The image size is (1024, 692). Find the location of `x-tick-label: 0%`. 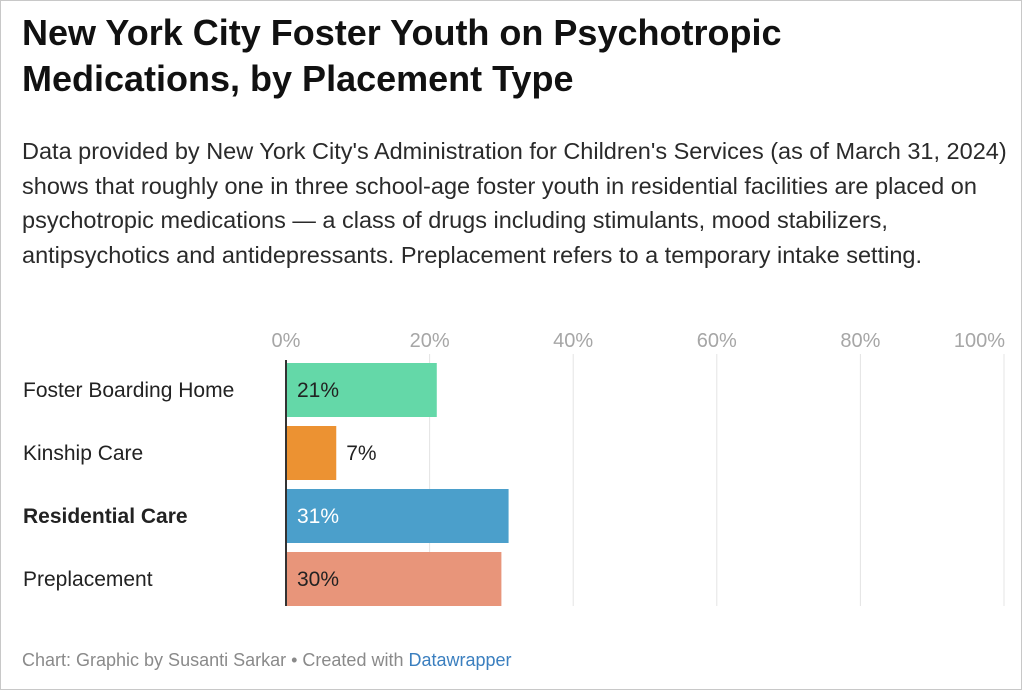

x-tick-label: 0% is located at coordinates (286, 341).